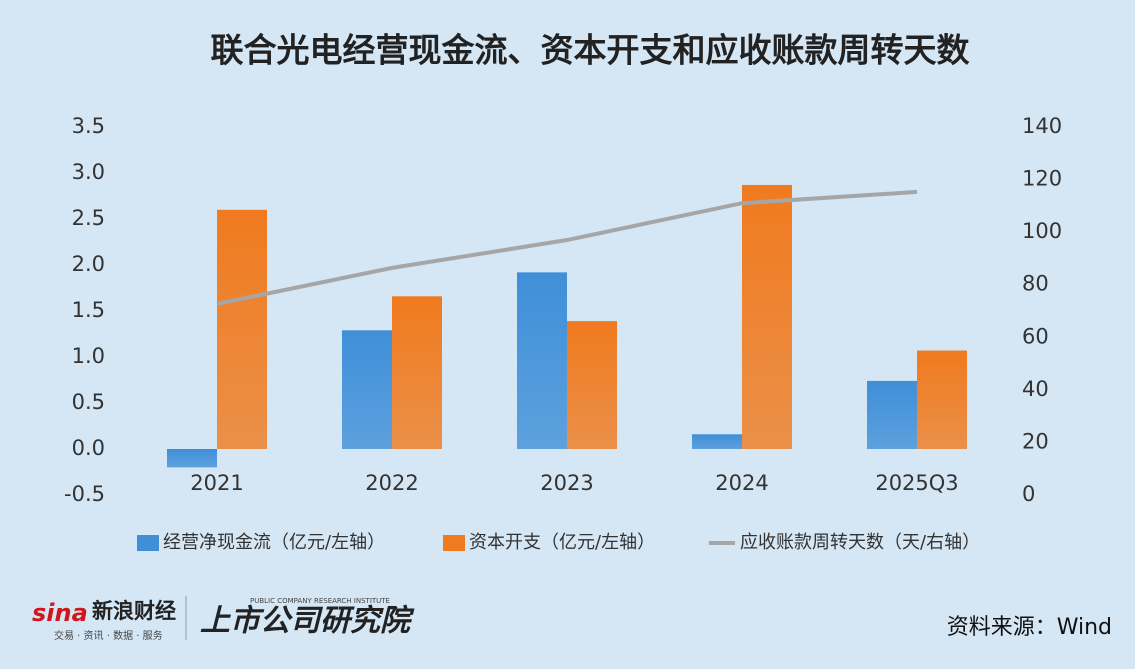 The width and height of the screenshot is (1135, 669). Describe the element at coordinates (88, 448) in the screenshot. I see `y-tick-label: 0.0` at that location.